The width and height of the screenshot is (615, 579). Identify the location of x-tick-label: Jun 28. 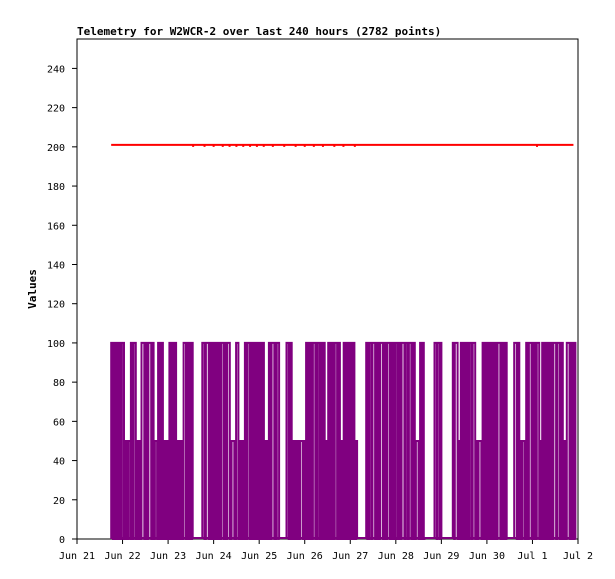
(396, 556).